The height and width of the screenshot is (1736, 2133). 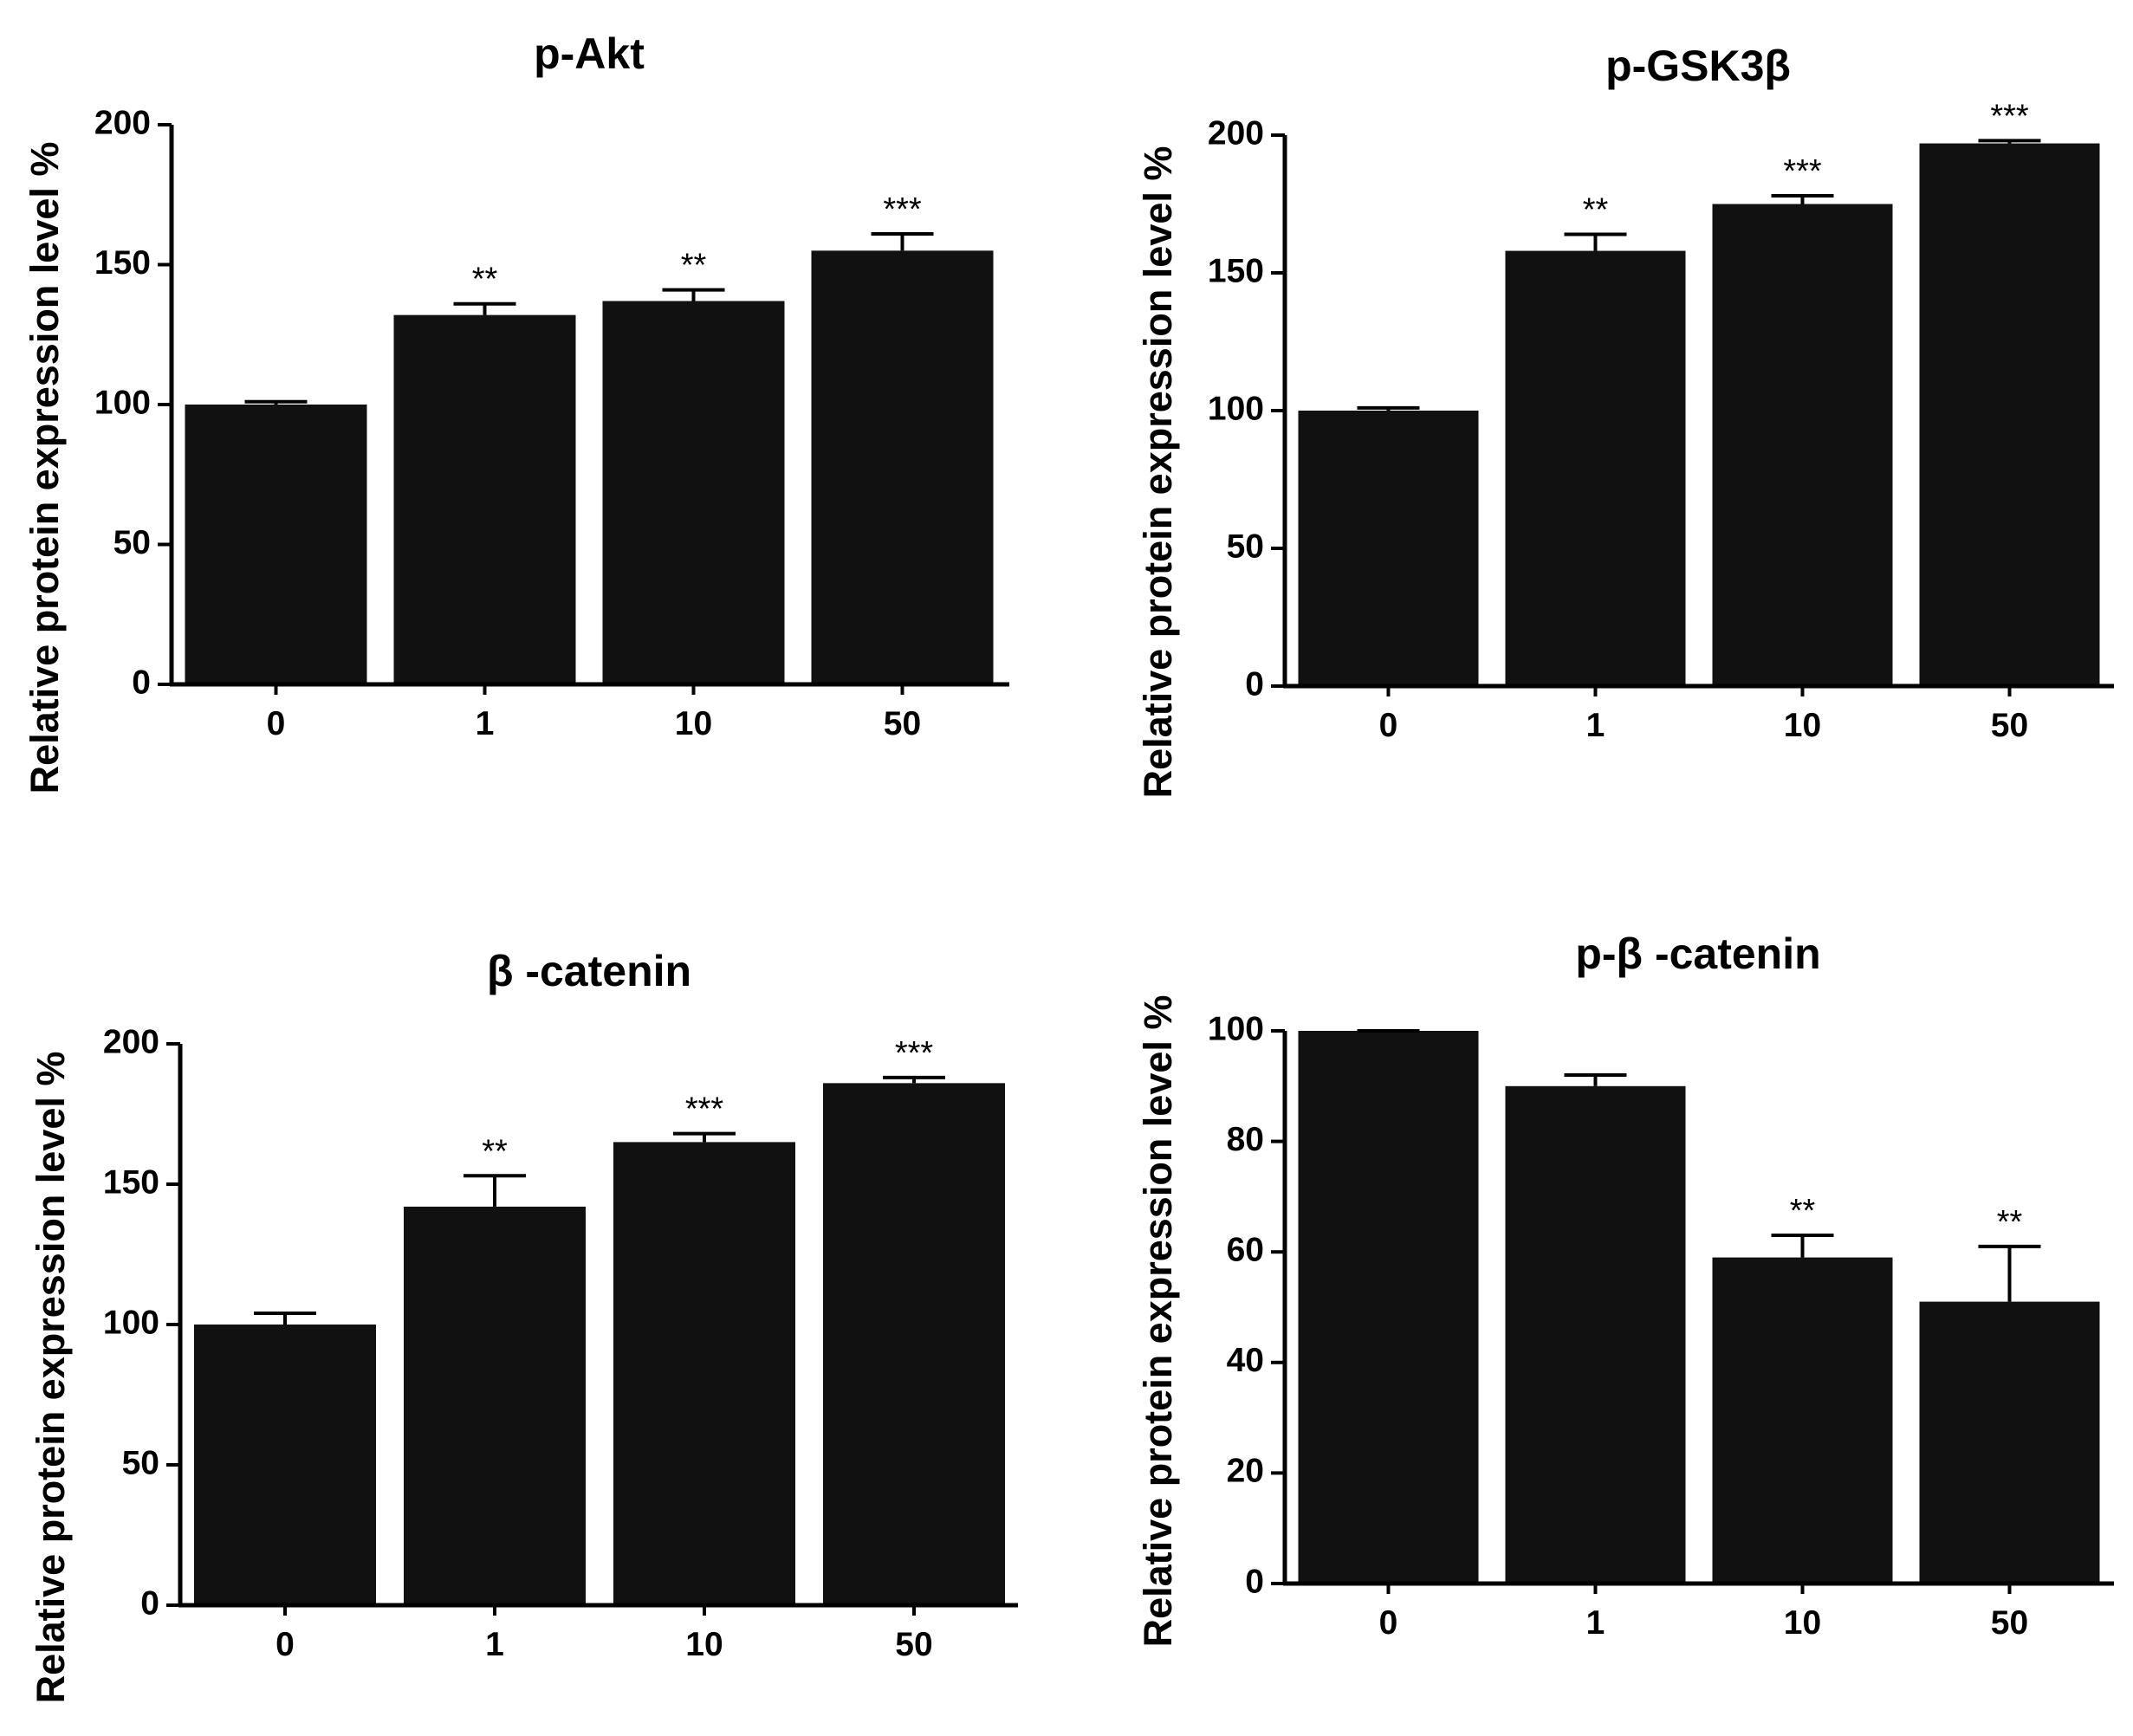 I want to click on y-tick-label: 20, so click(x=1245, y=1472).